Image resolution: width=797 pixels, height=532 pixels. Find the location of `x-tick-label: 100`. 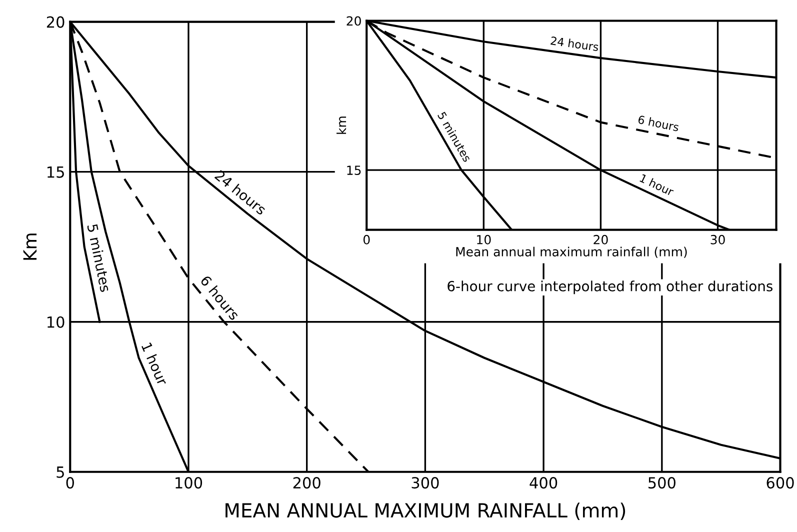

x-tick-label: 100 is located at coordinates (189, 483).